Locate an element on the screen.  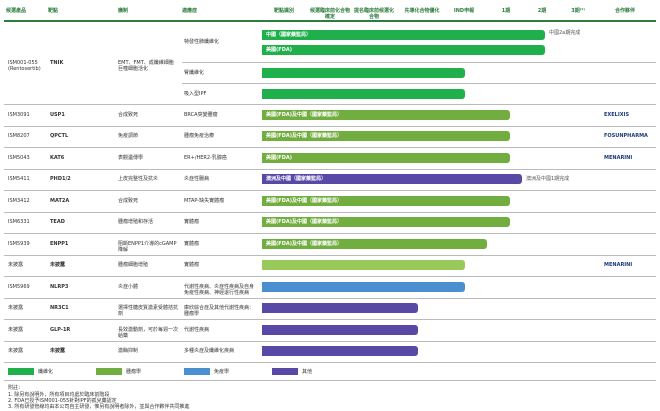
mechanism: EMT、FMT、成纖維細胞巨噬細胞活化 is located at coordinates (146, 66).